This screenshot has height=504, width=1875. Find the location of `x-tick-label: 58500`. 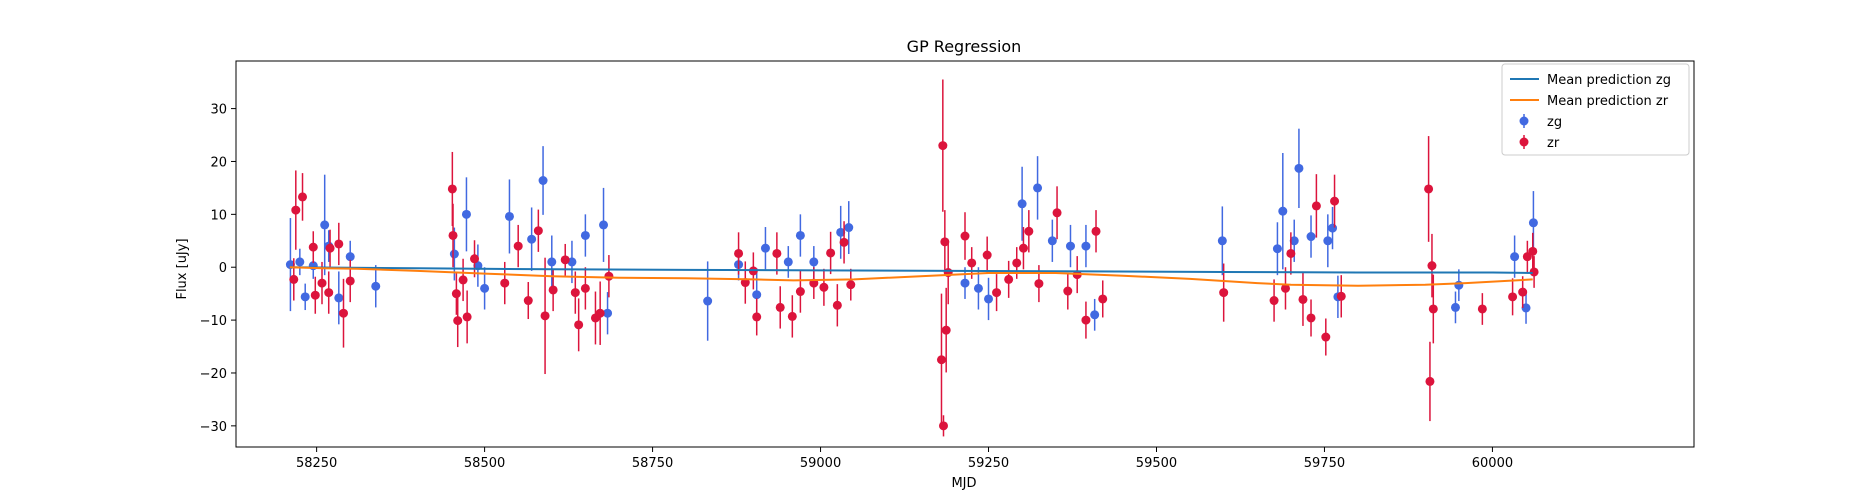

x-tick-label: 58500 is located at coordinates (484, 463).